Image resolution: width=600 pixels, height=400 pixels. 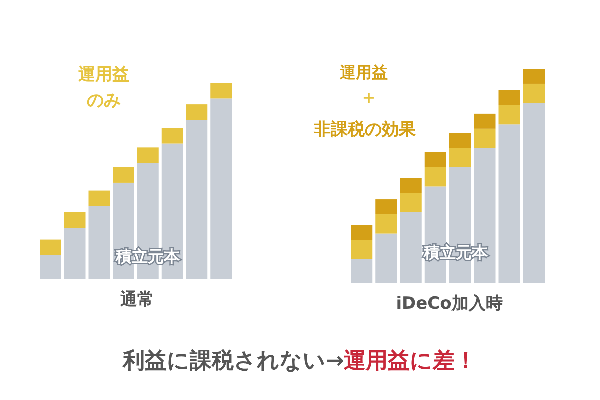 I want to click on text: 利益に課税されない→, so click(x=233, y=361).